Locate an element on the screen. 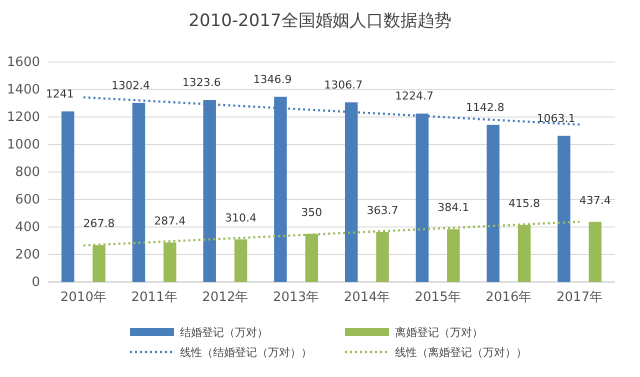 This screenshot has height=377, width=640. y-tick-label: 400 is located at coordinates (27, 228).